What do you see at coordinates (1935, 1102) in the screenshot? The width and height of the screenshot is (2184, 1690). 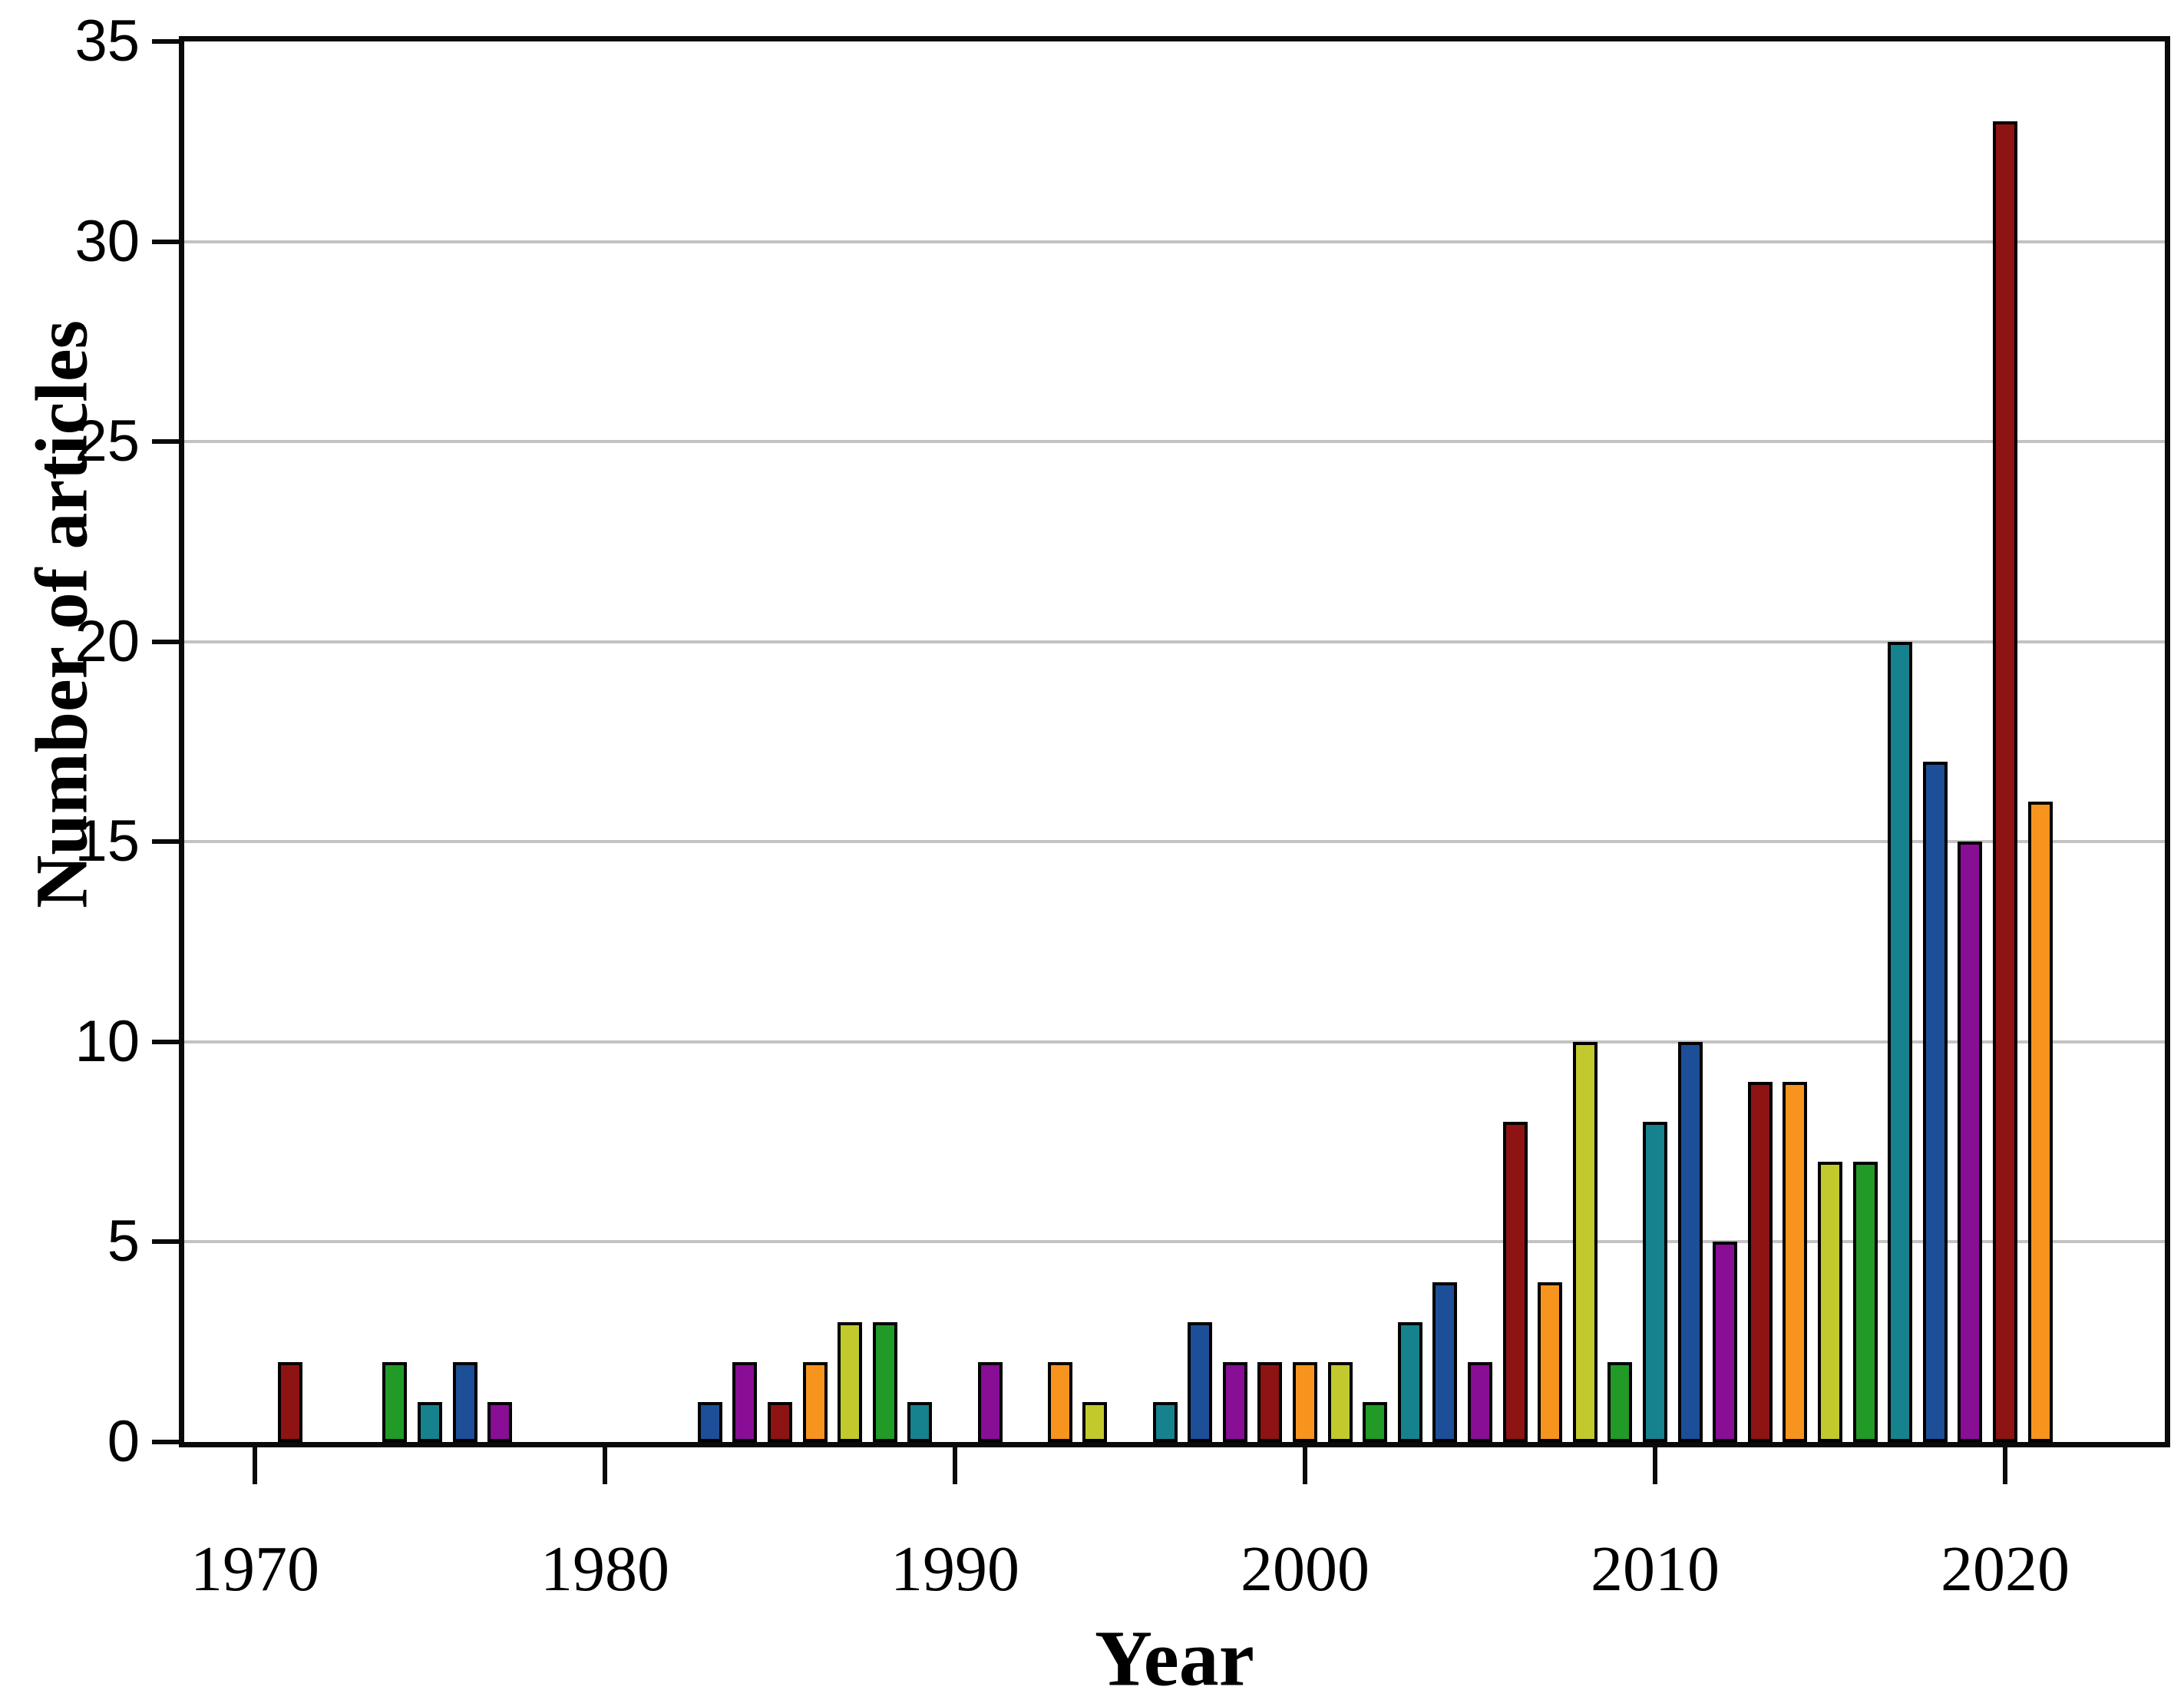 I see `bar-2018` at bounding box center [1935, 1102].